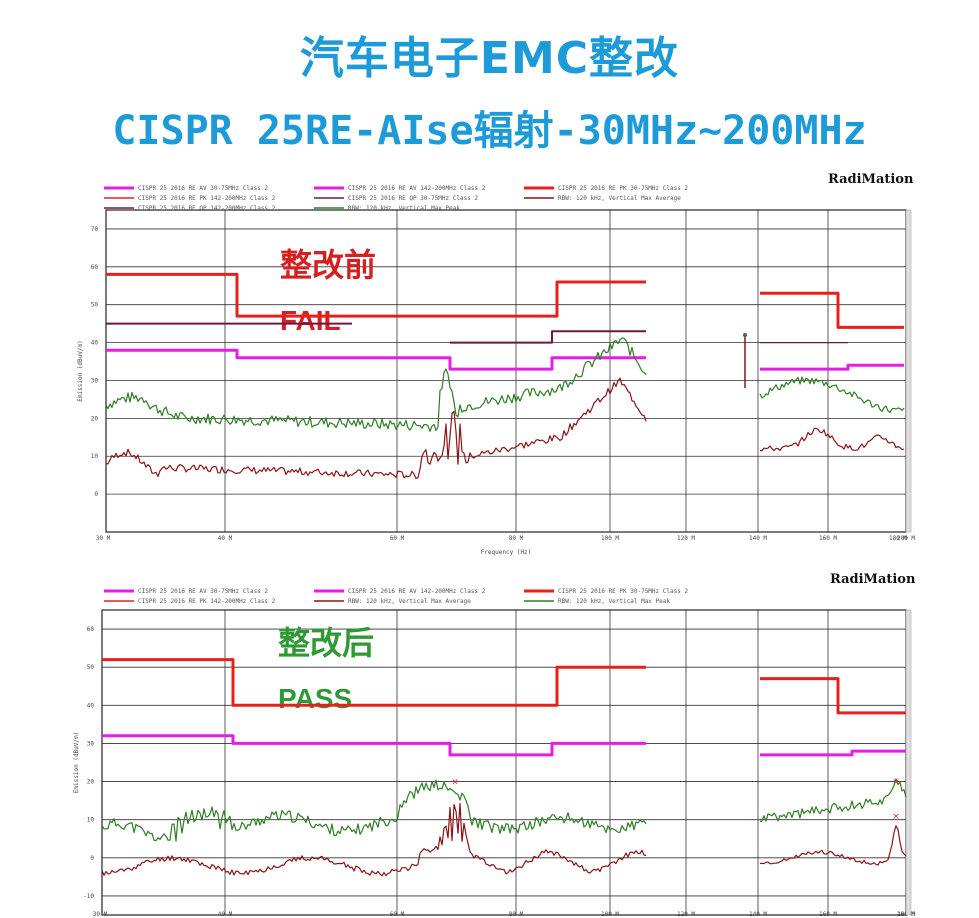  What do you see at coordinates (614, 601) in the screenshot?
I see `chart2-legend-label: RBW: 120 kHz, Vertical Max Peak` at bounding box center [614, 601].